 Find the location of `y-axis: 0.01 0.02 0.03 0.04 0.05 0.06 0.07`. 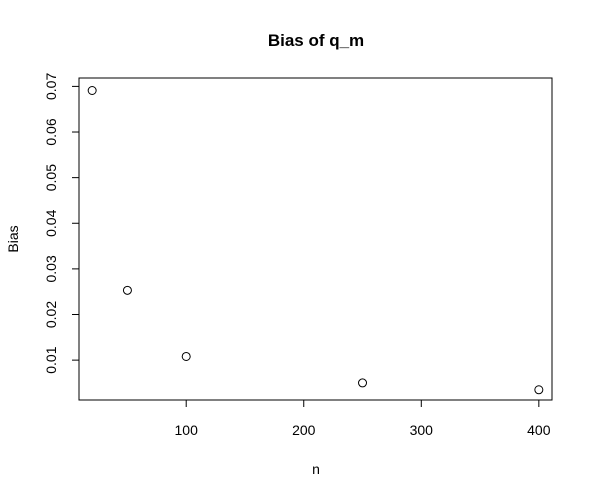

y-axis: 0.01 0.02 0.03 0.04 0.05 0.06 0.07 is located at coordinates (61, 223).